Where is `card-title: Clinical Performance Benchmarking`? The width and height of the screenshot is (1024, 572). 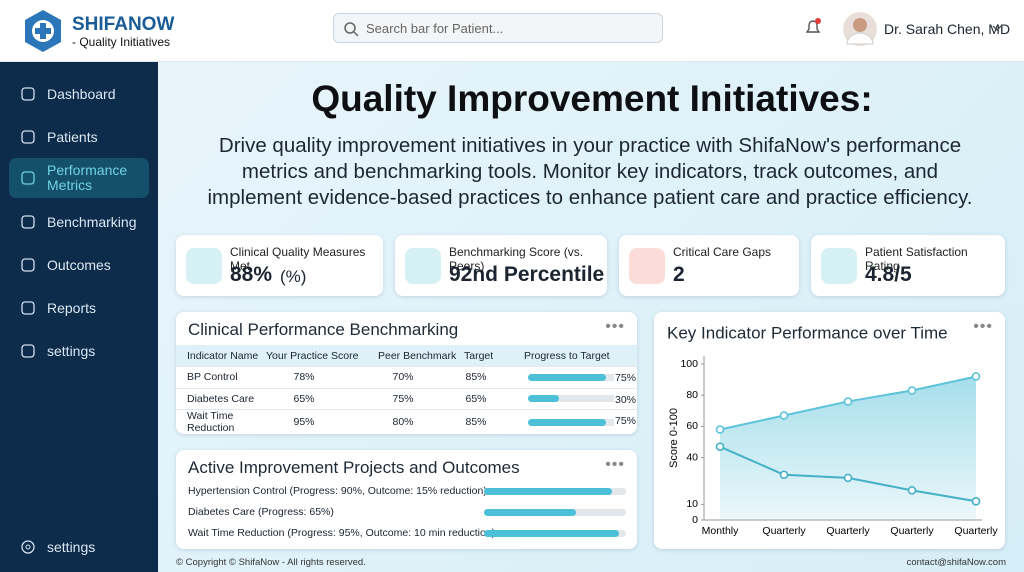
card-title: Clinical Performance Benchmarking is located at coordinates (323, 329).